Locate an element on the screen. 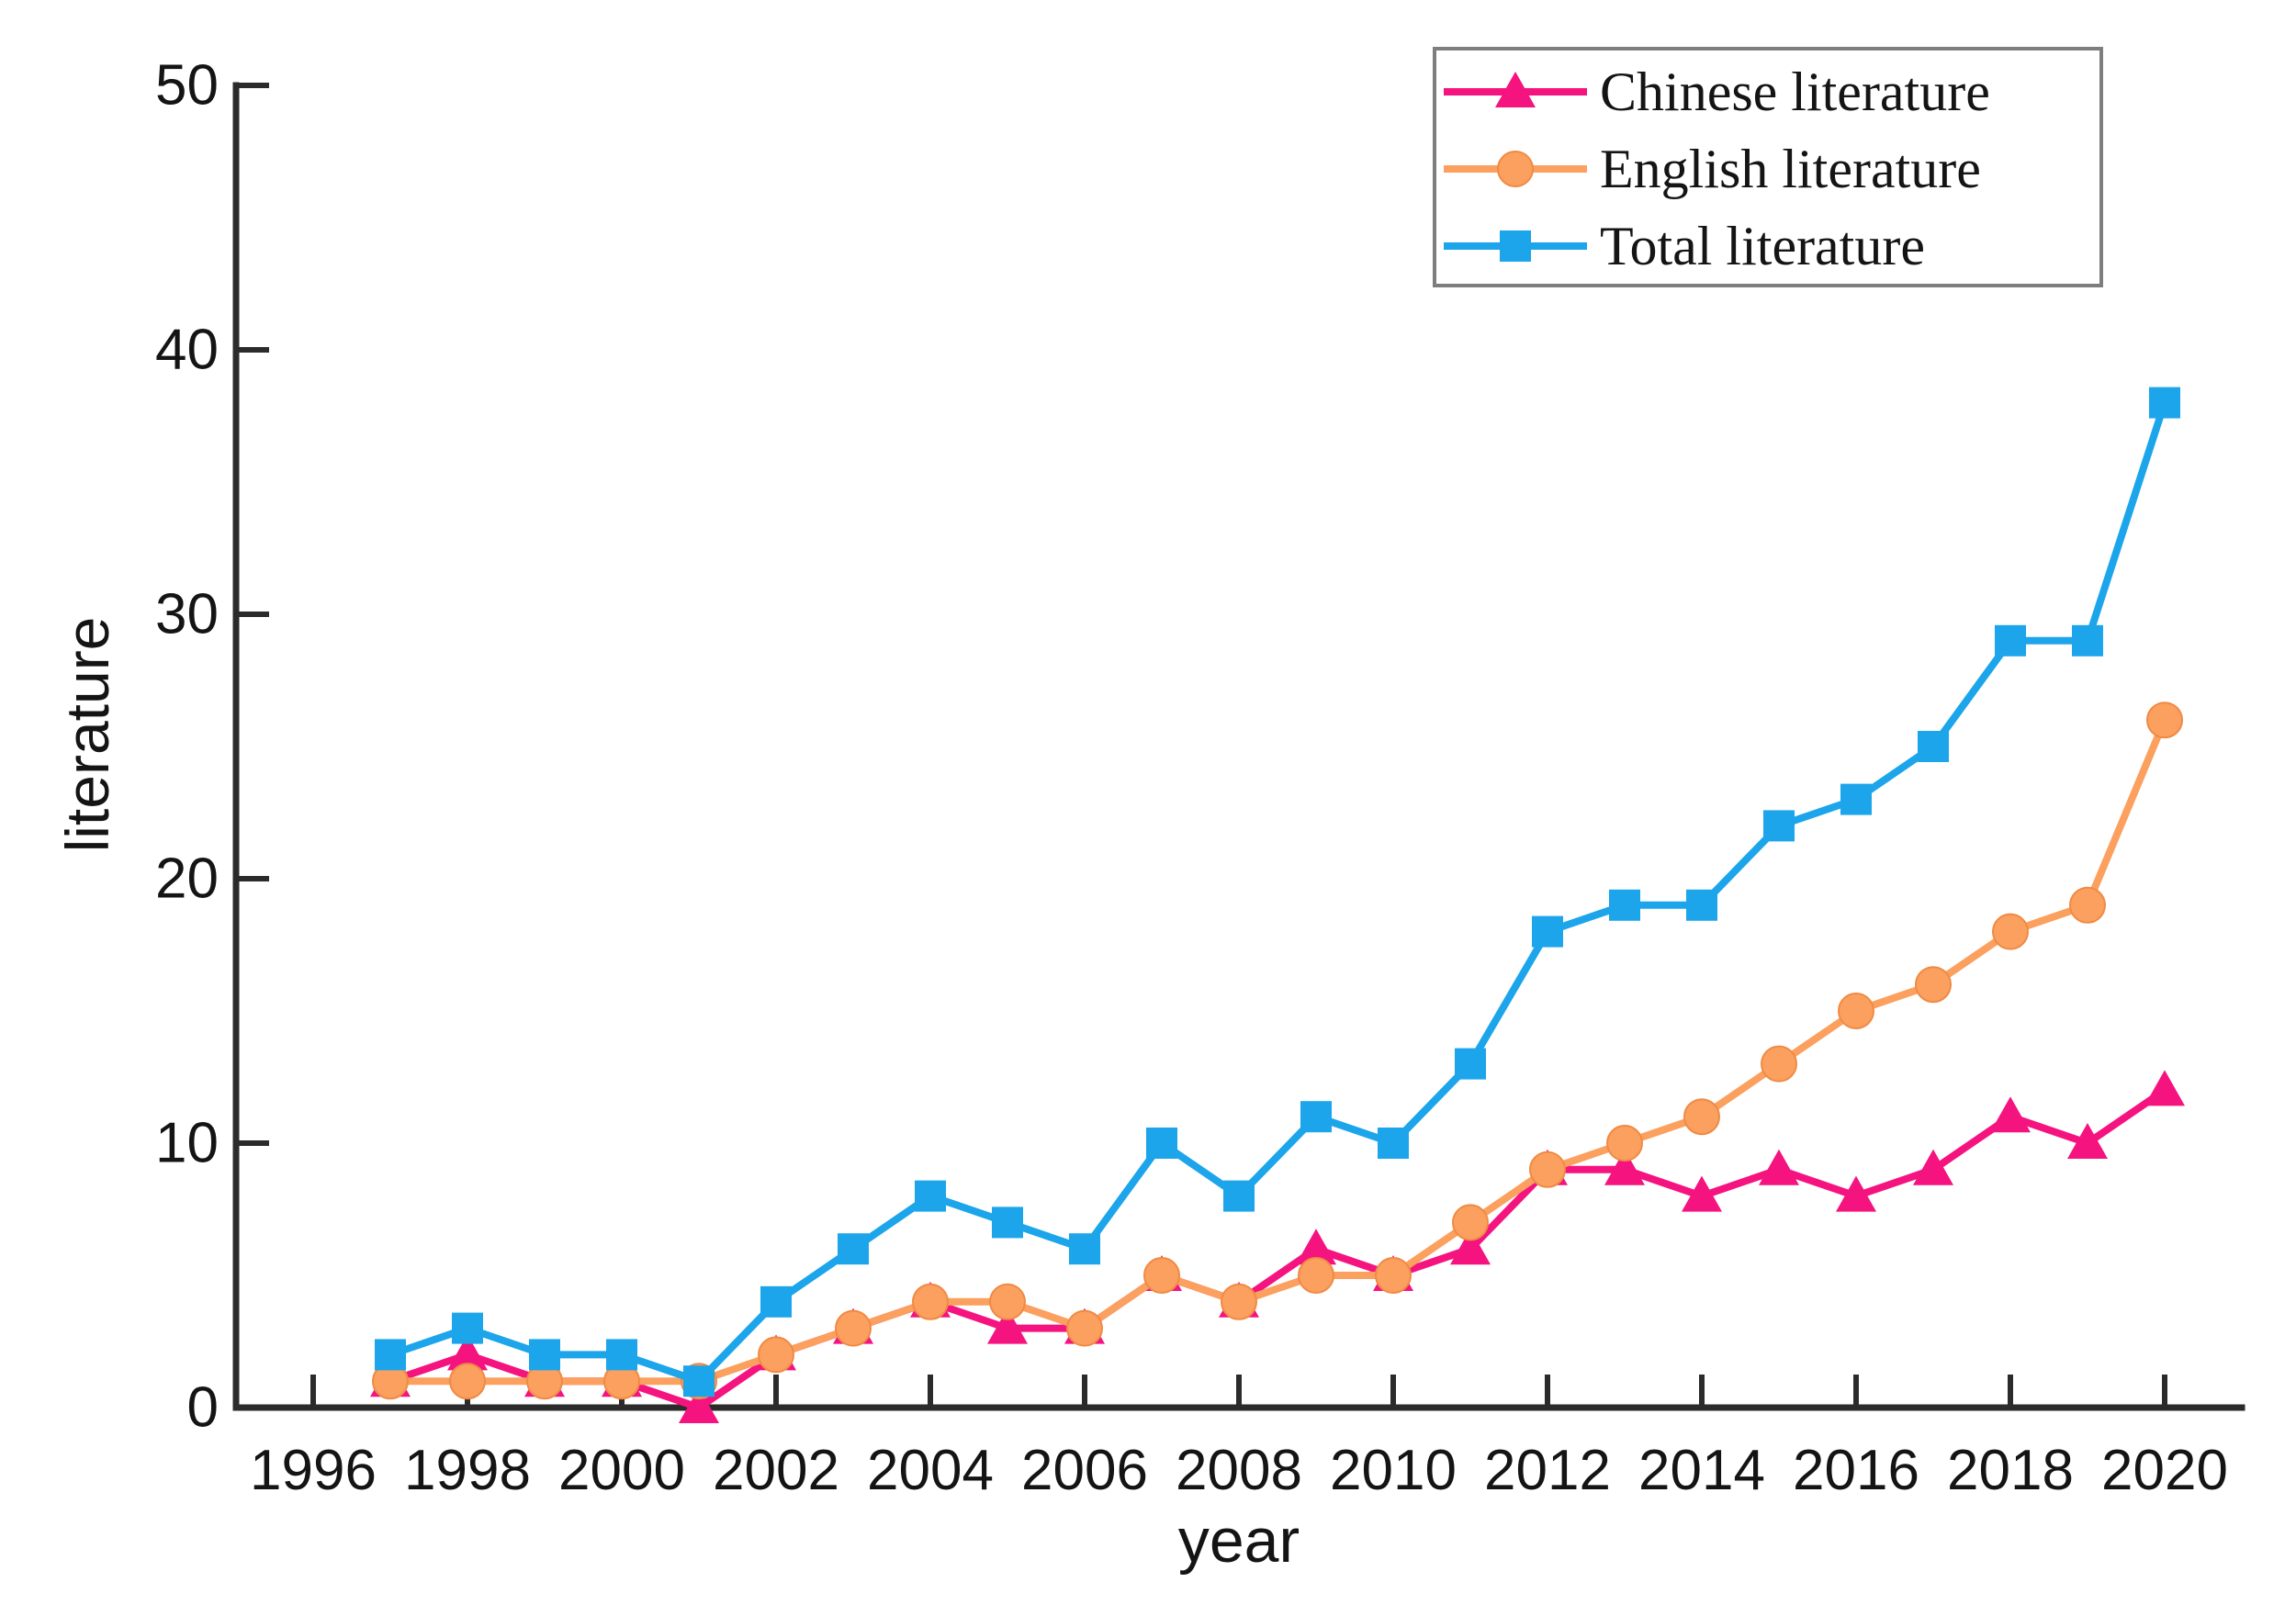 The image size is (2296, 1605). legend-label: Total literature is located at coordinates (1763, 246).